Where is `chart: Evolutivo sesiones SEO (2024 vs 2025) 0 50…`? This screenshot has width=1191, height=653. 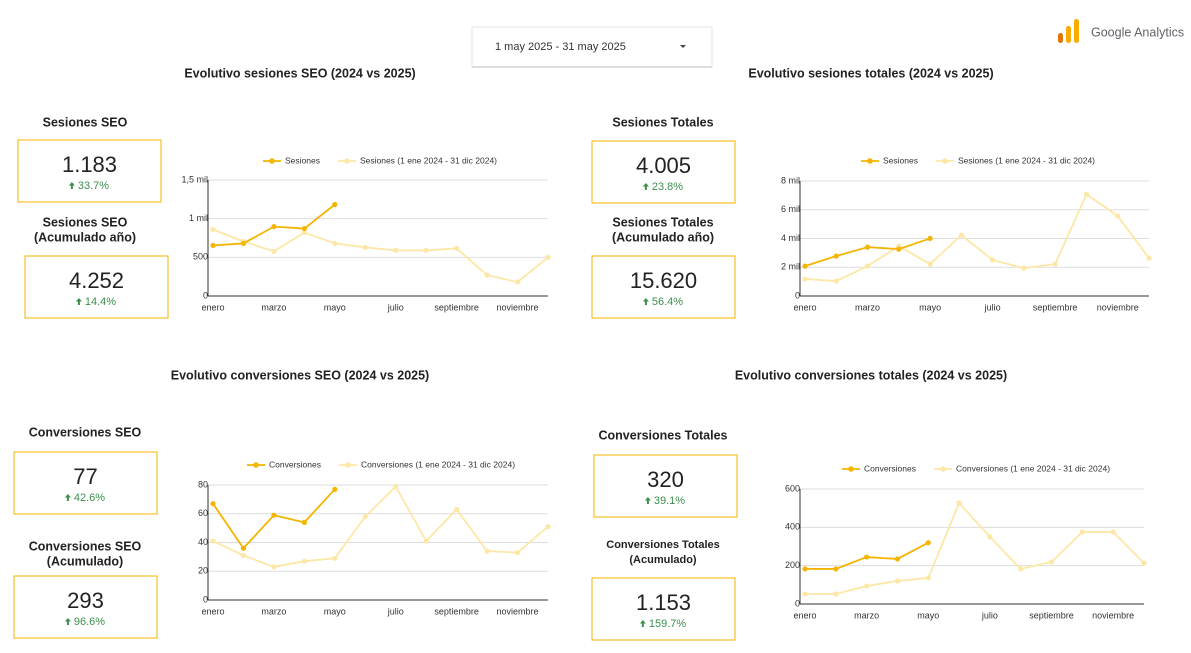
chart: Evolutivo sesiones SEO (2024 vs 2025) 0 50… is located at coordinates (366, 189).